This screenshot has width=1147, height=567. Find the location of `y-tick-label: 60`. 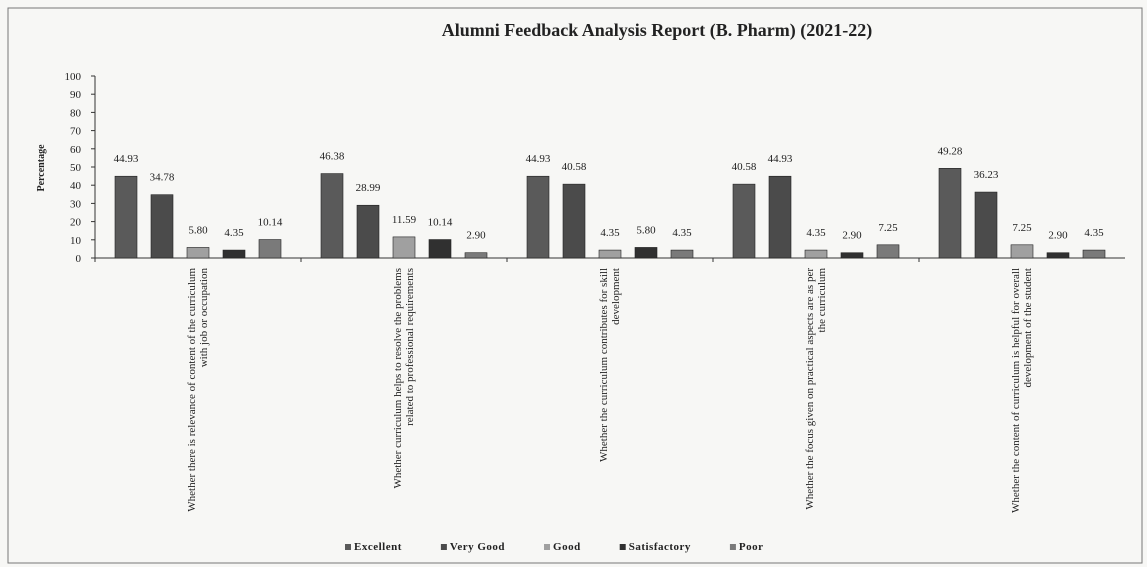

y-tick-label: 60 is located at coordinates (76, 150).